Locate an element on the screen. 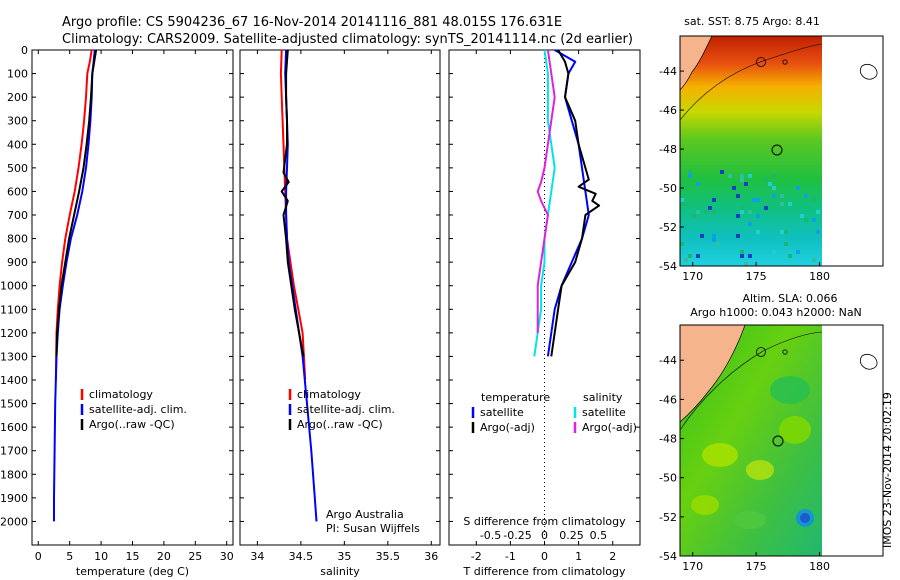 The width and height of the screenshot is (900, 580). sst-map: 170 175 180 -44 -46 -48 -50 -52 -54 is located at coordinates (771, 159).